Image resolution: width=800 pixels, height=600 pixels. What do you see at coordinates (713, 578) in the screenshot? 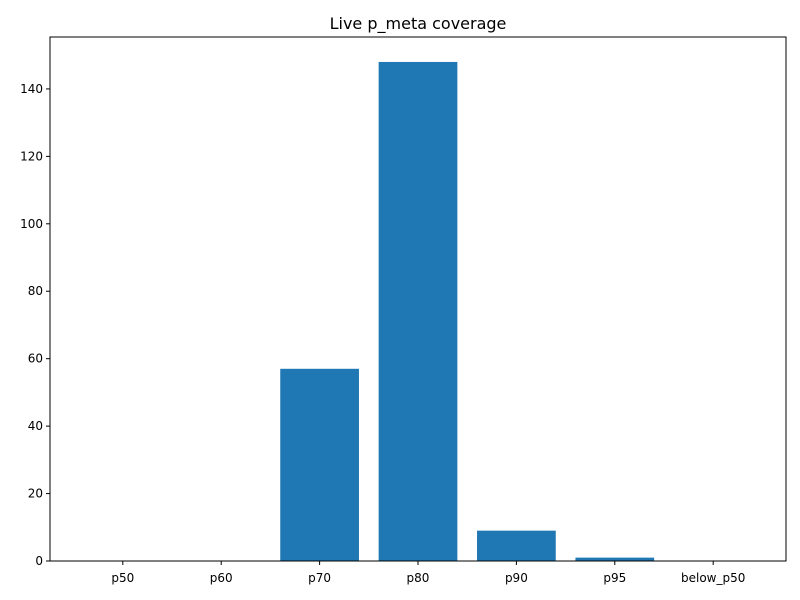
I see `x-tick-label-below_p50: below_p50` at bounding box center [713, 578].